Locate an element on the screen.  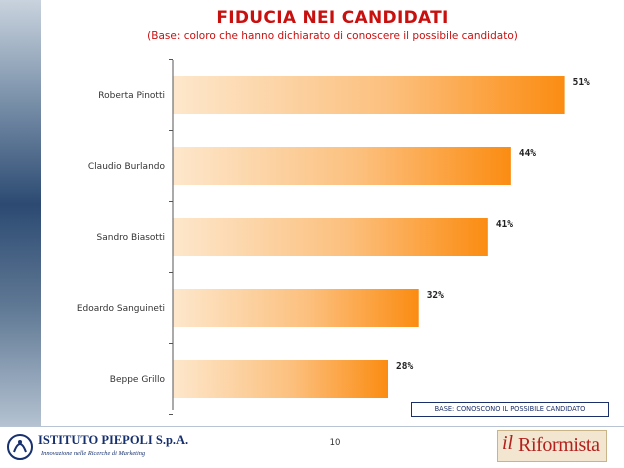
riformista-logo: il Riformista is located at coordinates (552, 446).